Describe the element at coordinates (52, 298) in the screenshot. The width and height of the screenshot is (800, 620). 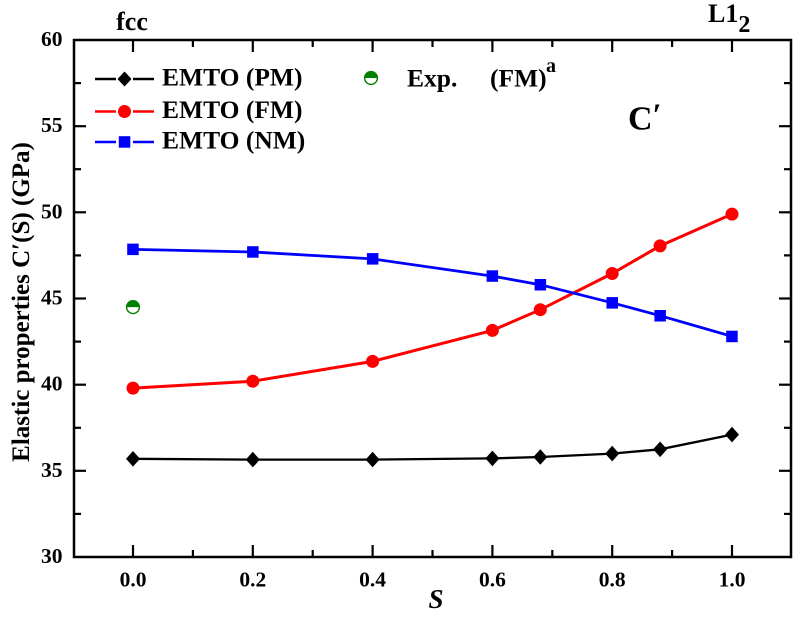
I see `svg-text: 45` at that location.